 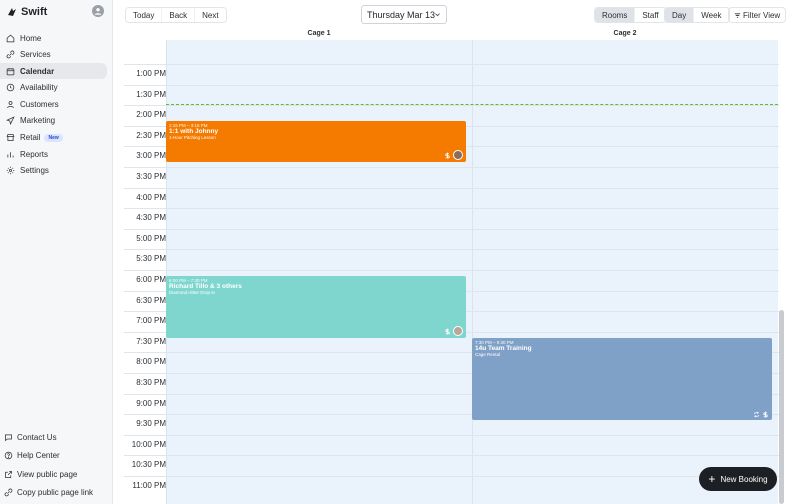 I want to click on event-icons, so click(x=453, y=331).